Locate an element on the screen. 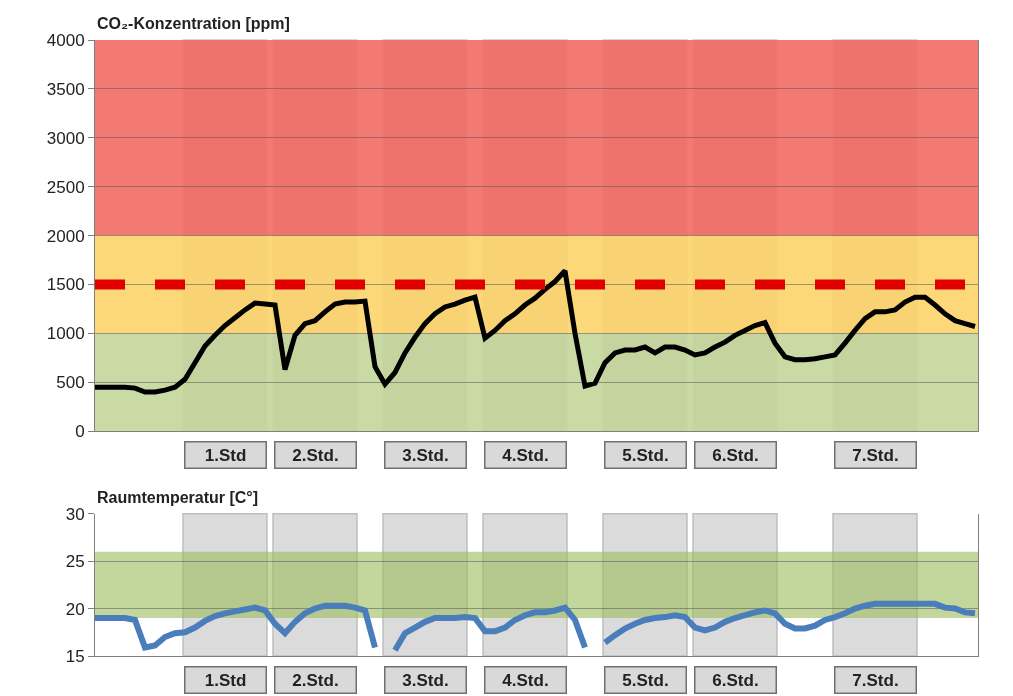 The image size is (1013, 696). y-tick-label: 1000 is located at coordinates (65, 334).